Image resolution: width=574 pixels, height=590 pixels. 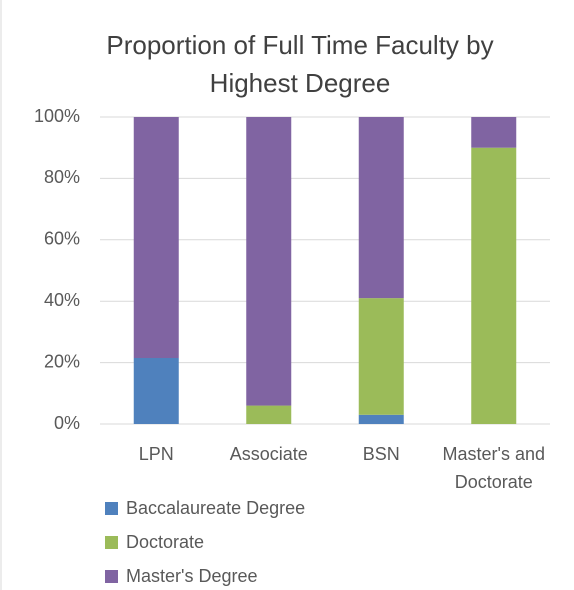 What do you see at coordinates (165, 542) in the screenshot?
I see `legend-label: Doctorate` at bounding box center [165, 542].